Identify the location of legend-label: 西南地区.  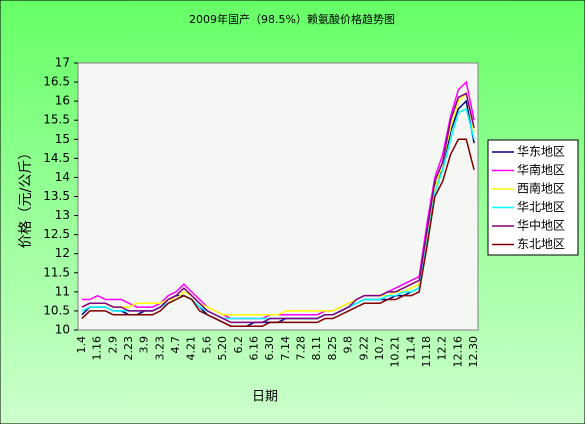
(541, 188).